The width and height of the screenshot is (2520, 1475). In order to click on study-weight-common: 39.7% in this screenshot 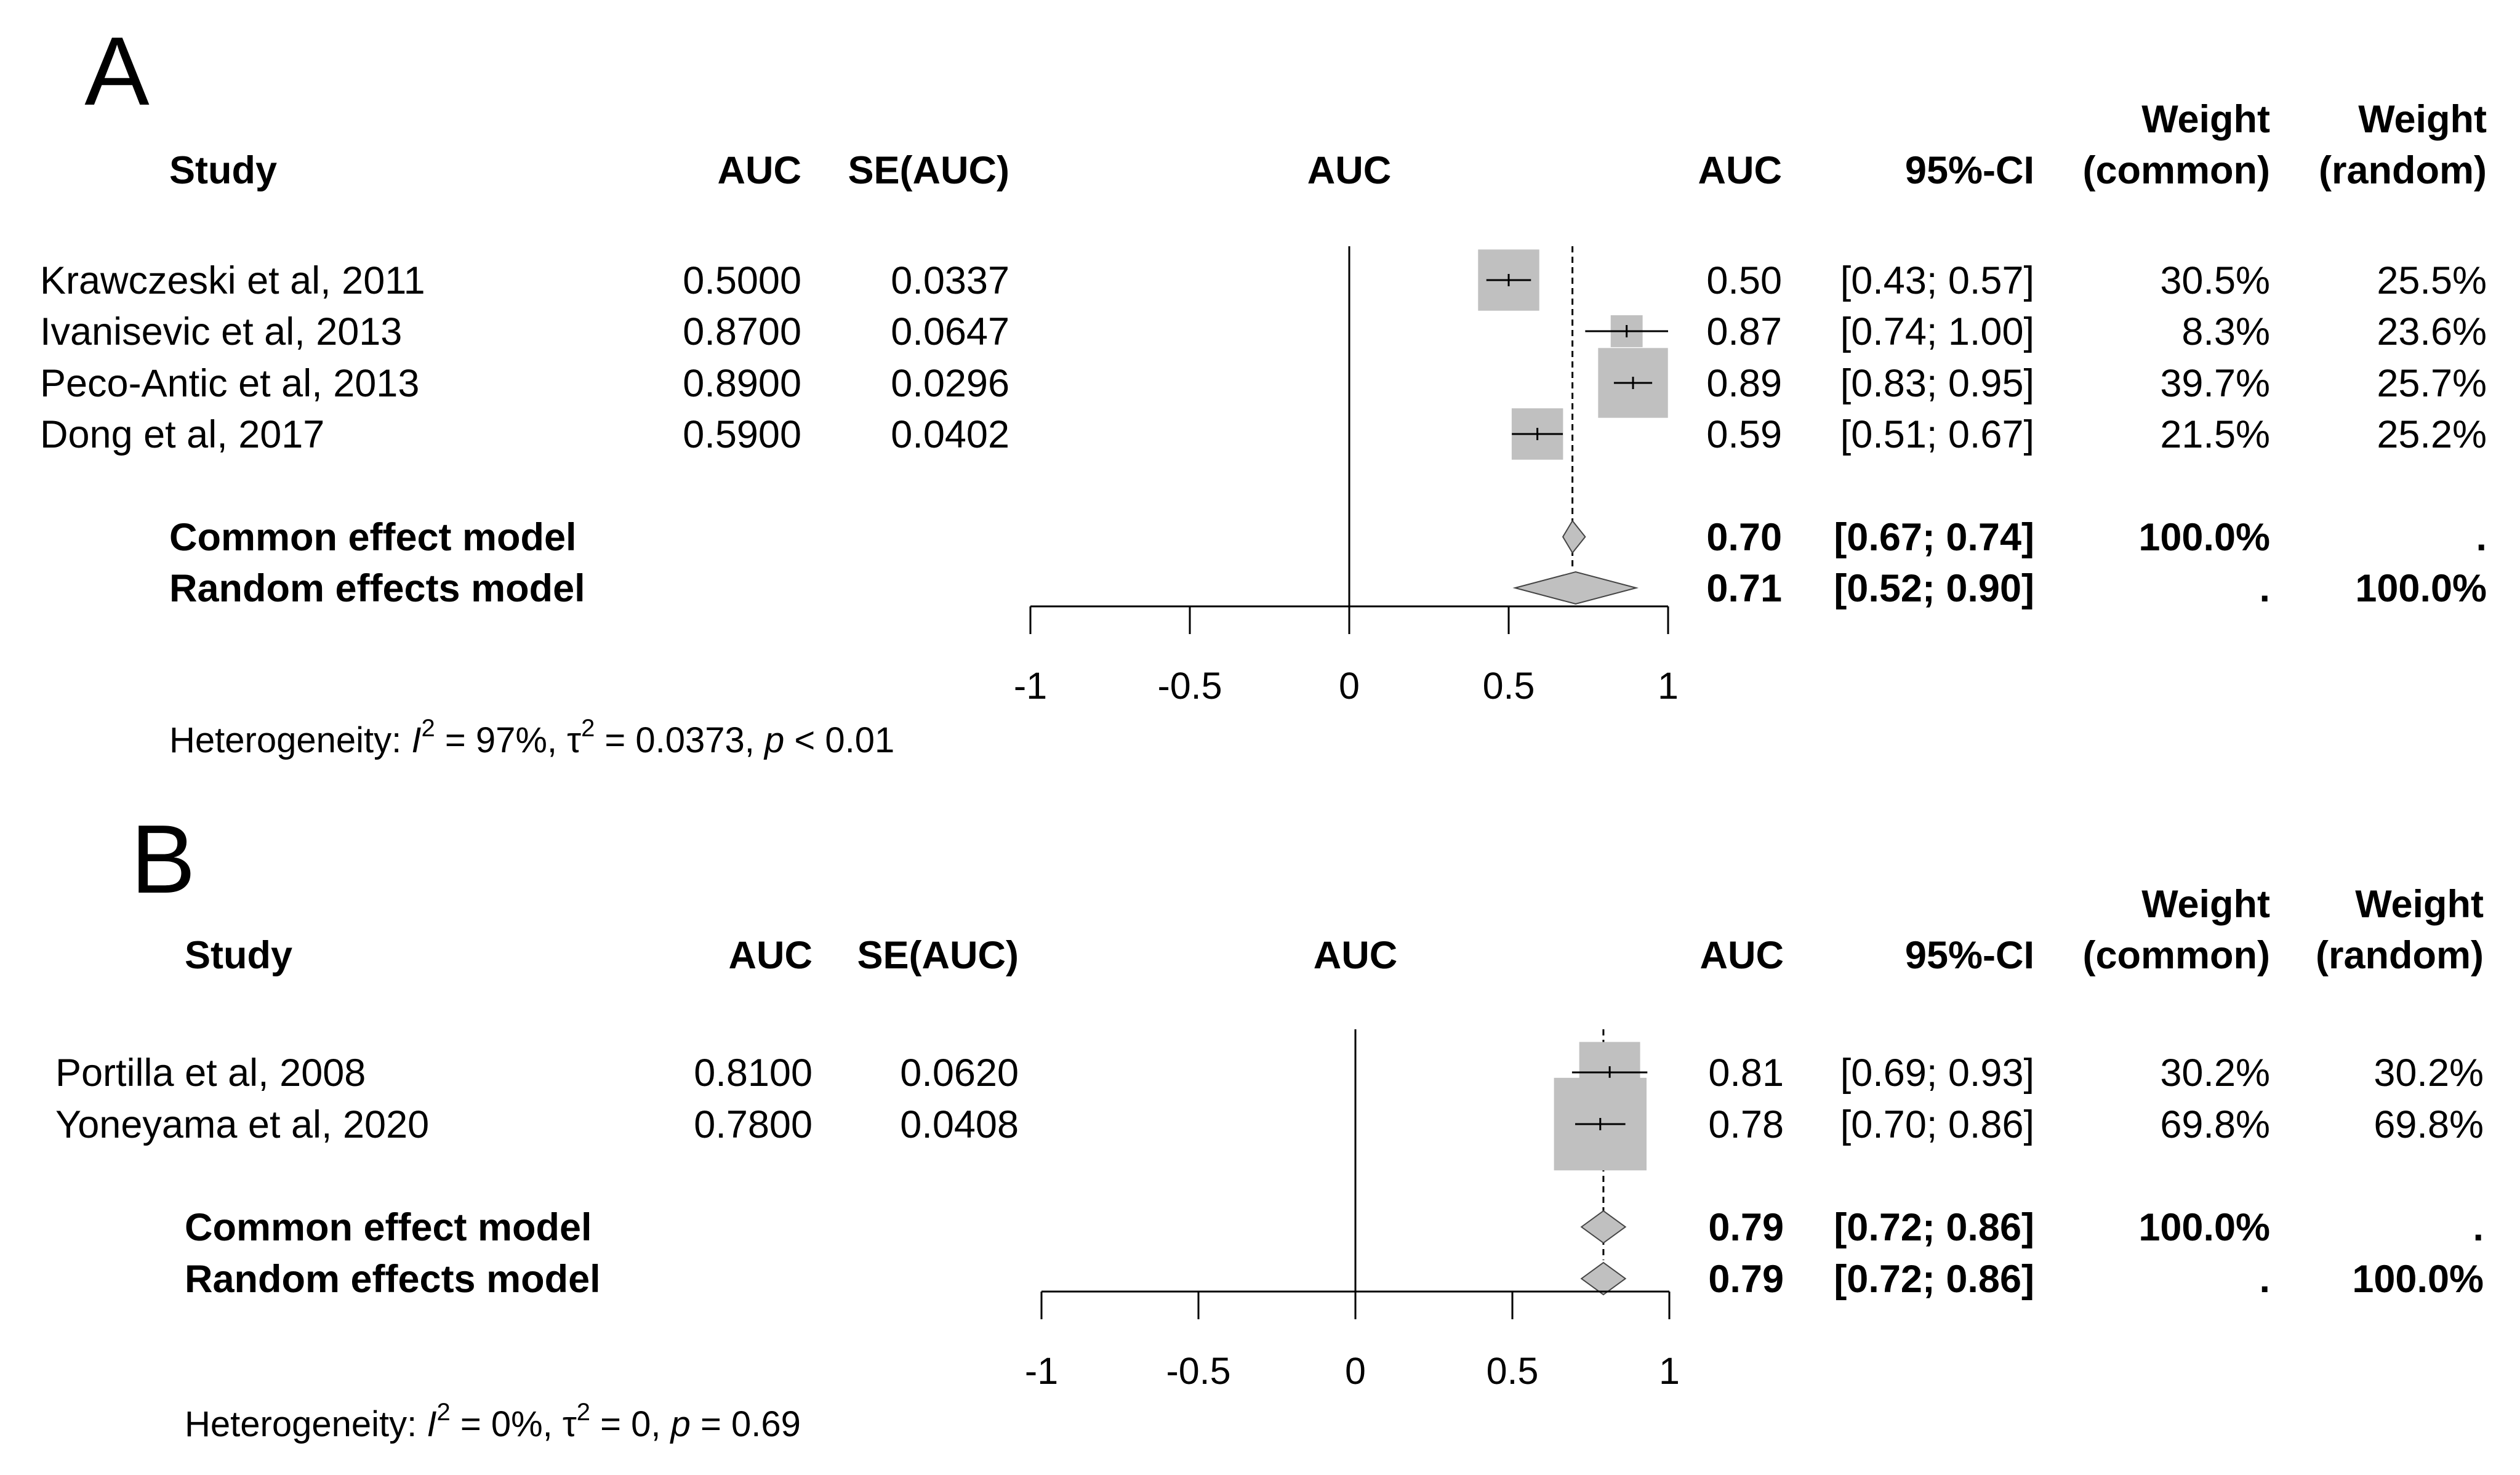, I will do `click(2215, 383)`.